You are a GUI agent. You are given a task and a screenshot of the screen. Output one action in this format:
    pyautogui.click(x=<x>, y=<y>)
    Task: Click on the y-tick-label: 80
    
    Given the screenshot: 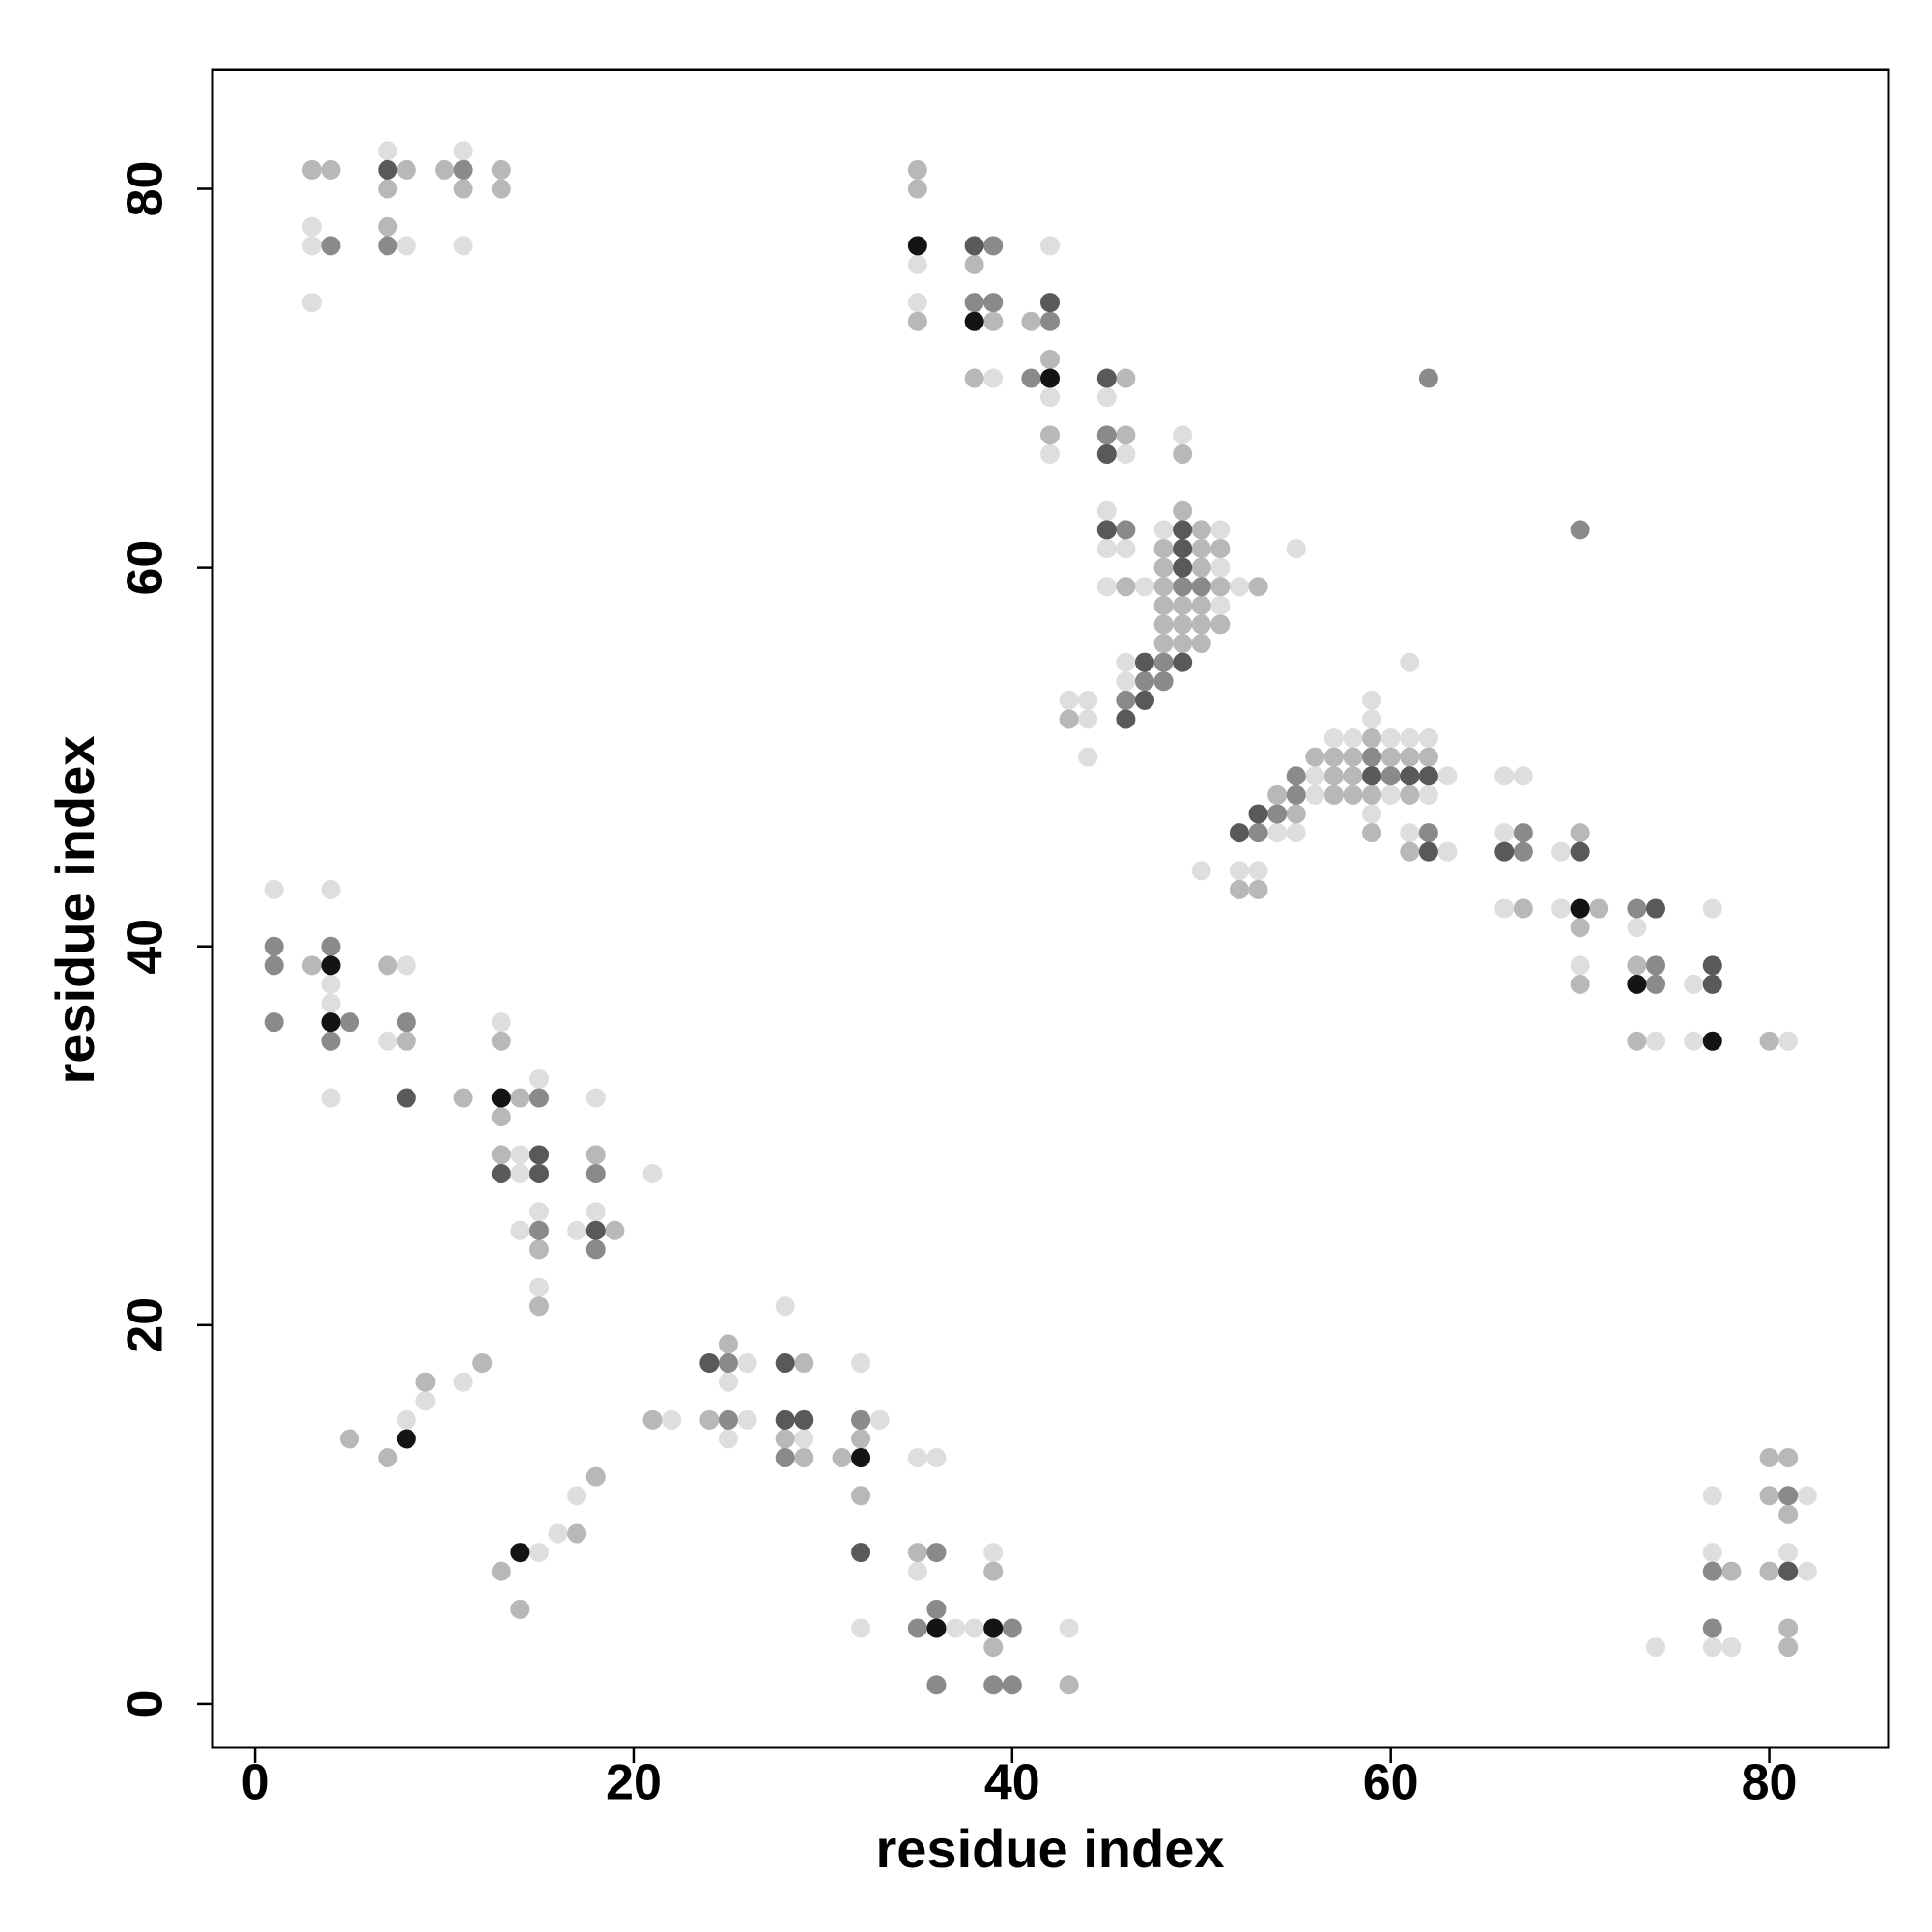 What is the action you would take?
    pyautogui.click(x=146, y=189)
    